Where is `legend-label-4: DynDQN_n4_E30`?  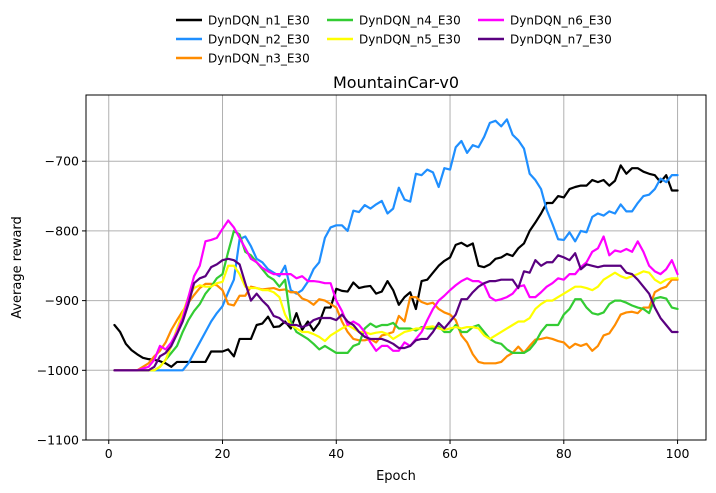 legend-label-4: DynDQN_n4_E30 is located at coordinates (410, 21).